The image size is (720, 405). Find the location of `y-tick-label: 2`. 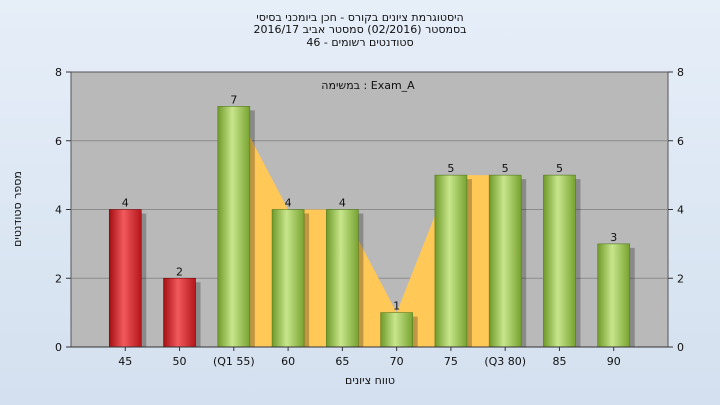

y-tick-label: 2 is located at coordinates (58, 278).